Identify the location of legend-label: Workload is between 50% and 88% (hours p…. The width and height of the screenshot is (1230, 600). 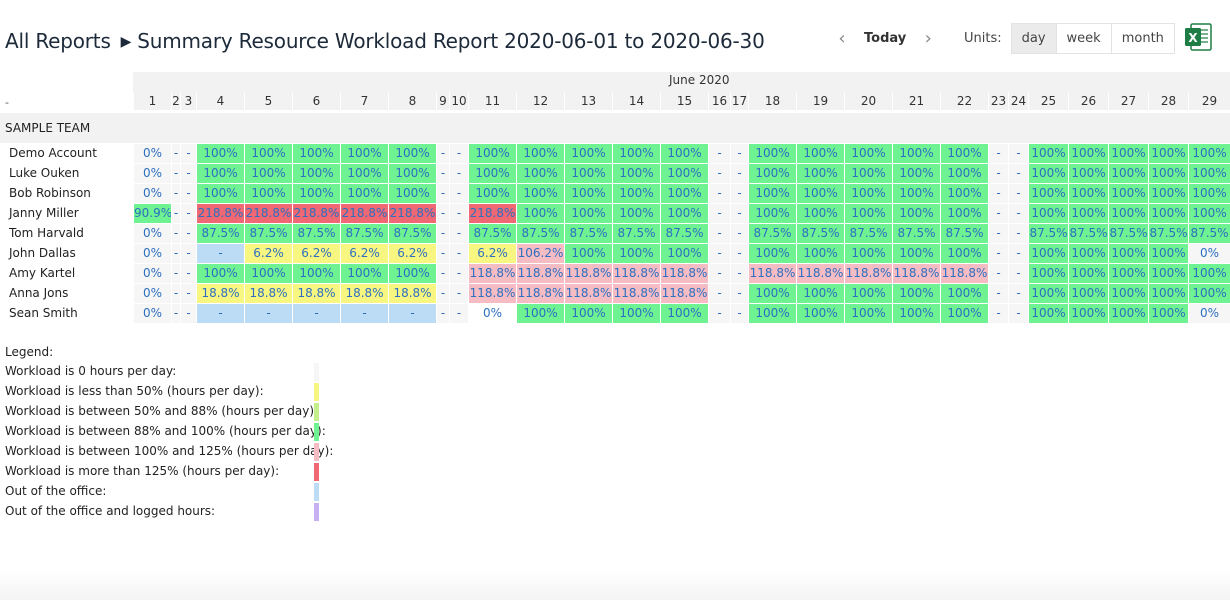
(162, 411).